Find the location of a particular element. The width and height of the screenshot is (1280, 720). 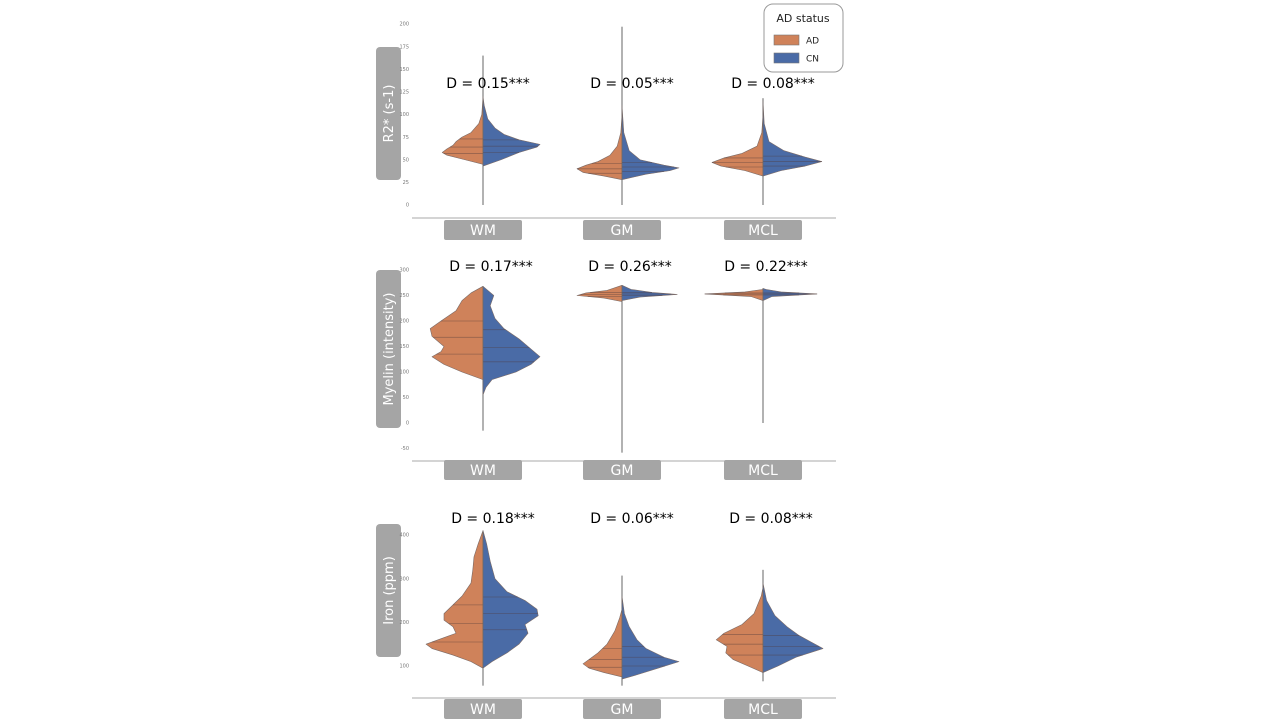

y-axis-label: Myelin (intensity) is located at coordinates (389, 348).